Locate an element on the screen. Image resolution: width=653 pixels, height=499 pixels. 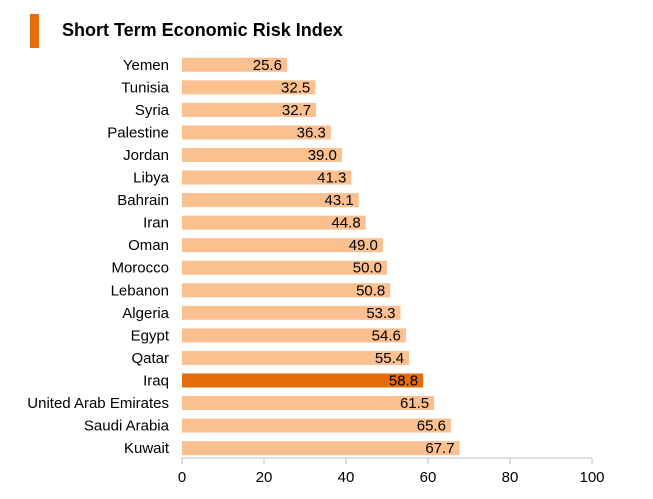
bar-algeria is located at coordinates (291, 312).